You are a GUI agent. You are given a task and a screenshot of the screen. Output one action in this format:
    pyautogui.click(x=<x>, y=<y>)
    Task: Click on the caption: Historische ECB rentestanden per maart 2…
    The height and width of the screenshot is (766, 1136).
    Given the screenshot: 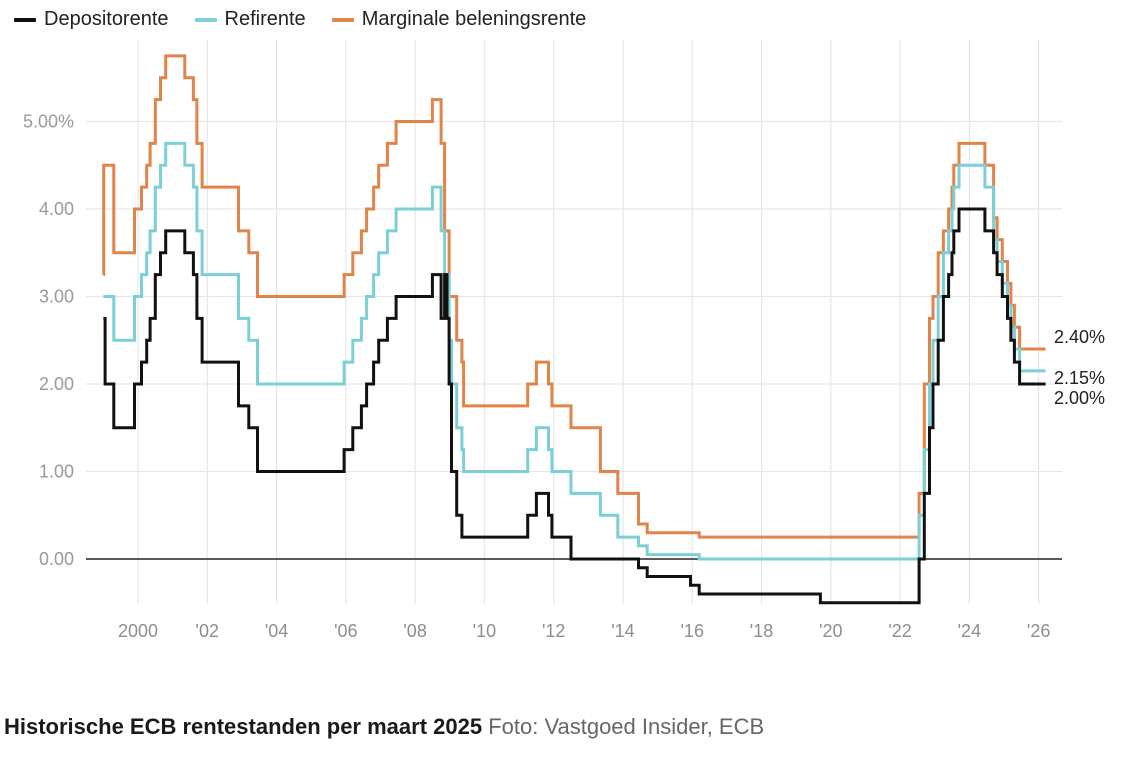 What is the action you would take?
    pyautogui.click(x=384, y=727)
    